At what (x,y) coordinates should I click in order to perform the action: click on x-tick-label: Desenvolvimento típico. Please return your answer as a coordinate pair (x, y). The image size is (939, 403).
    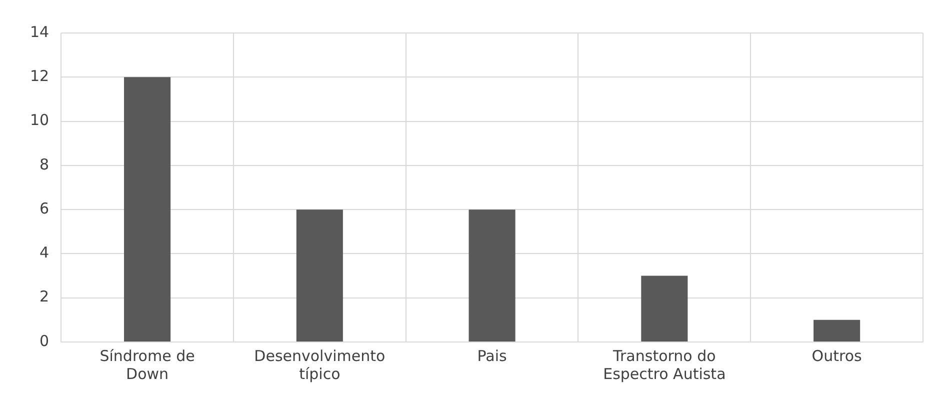
    Looking at the image, I should click on (320, 364).